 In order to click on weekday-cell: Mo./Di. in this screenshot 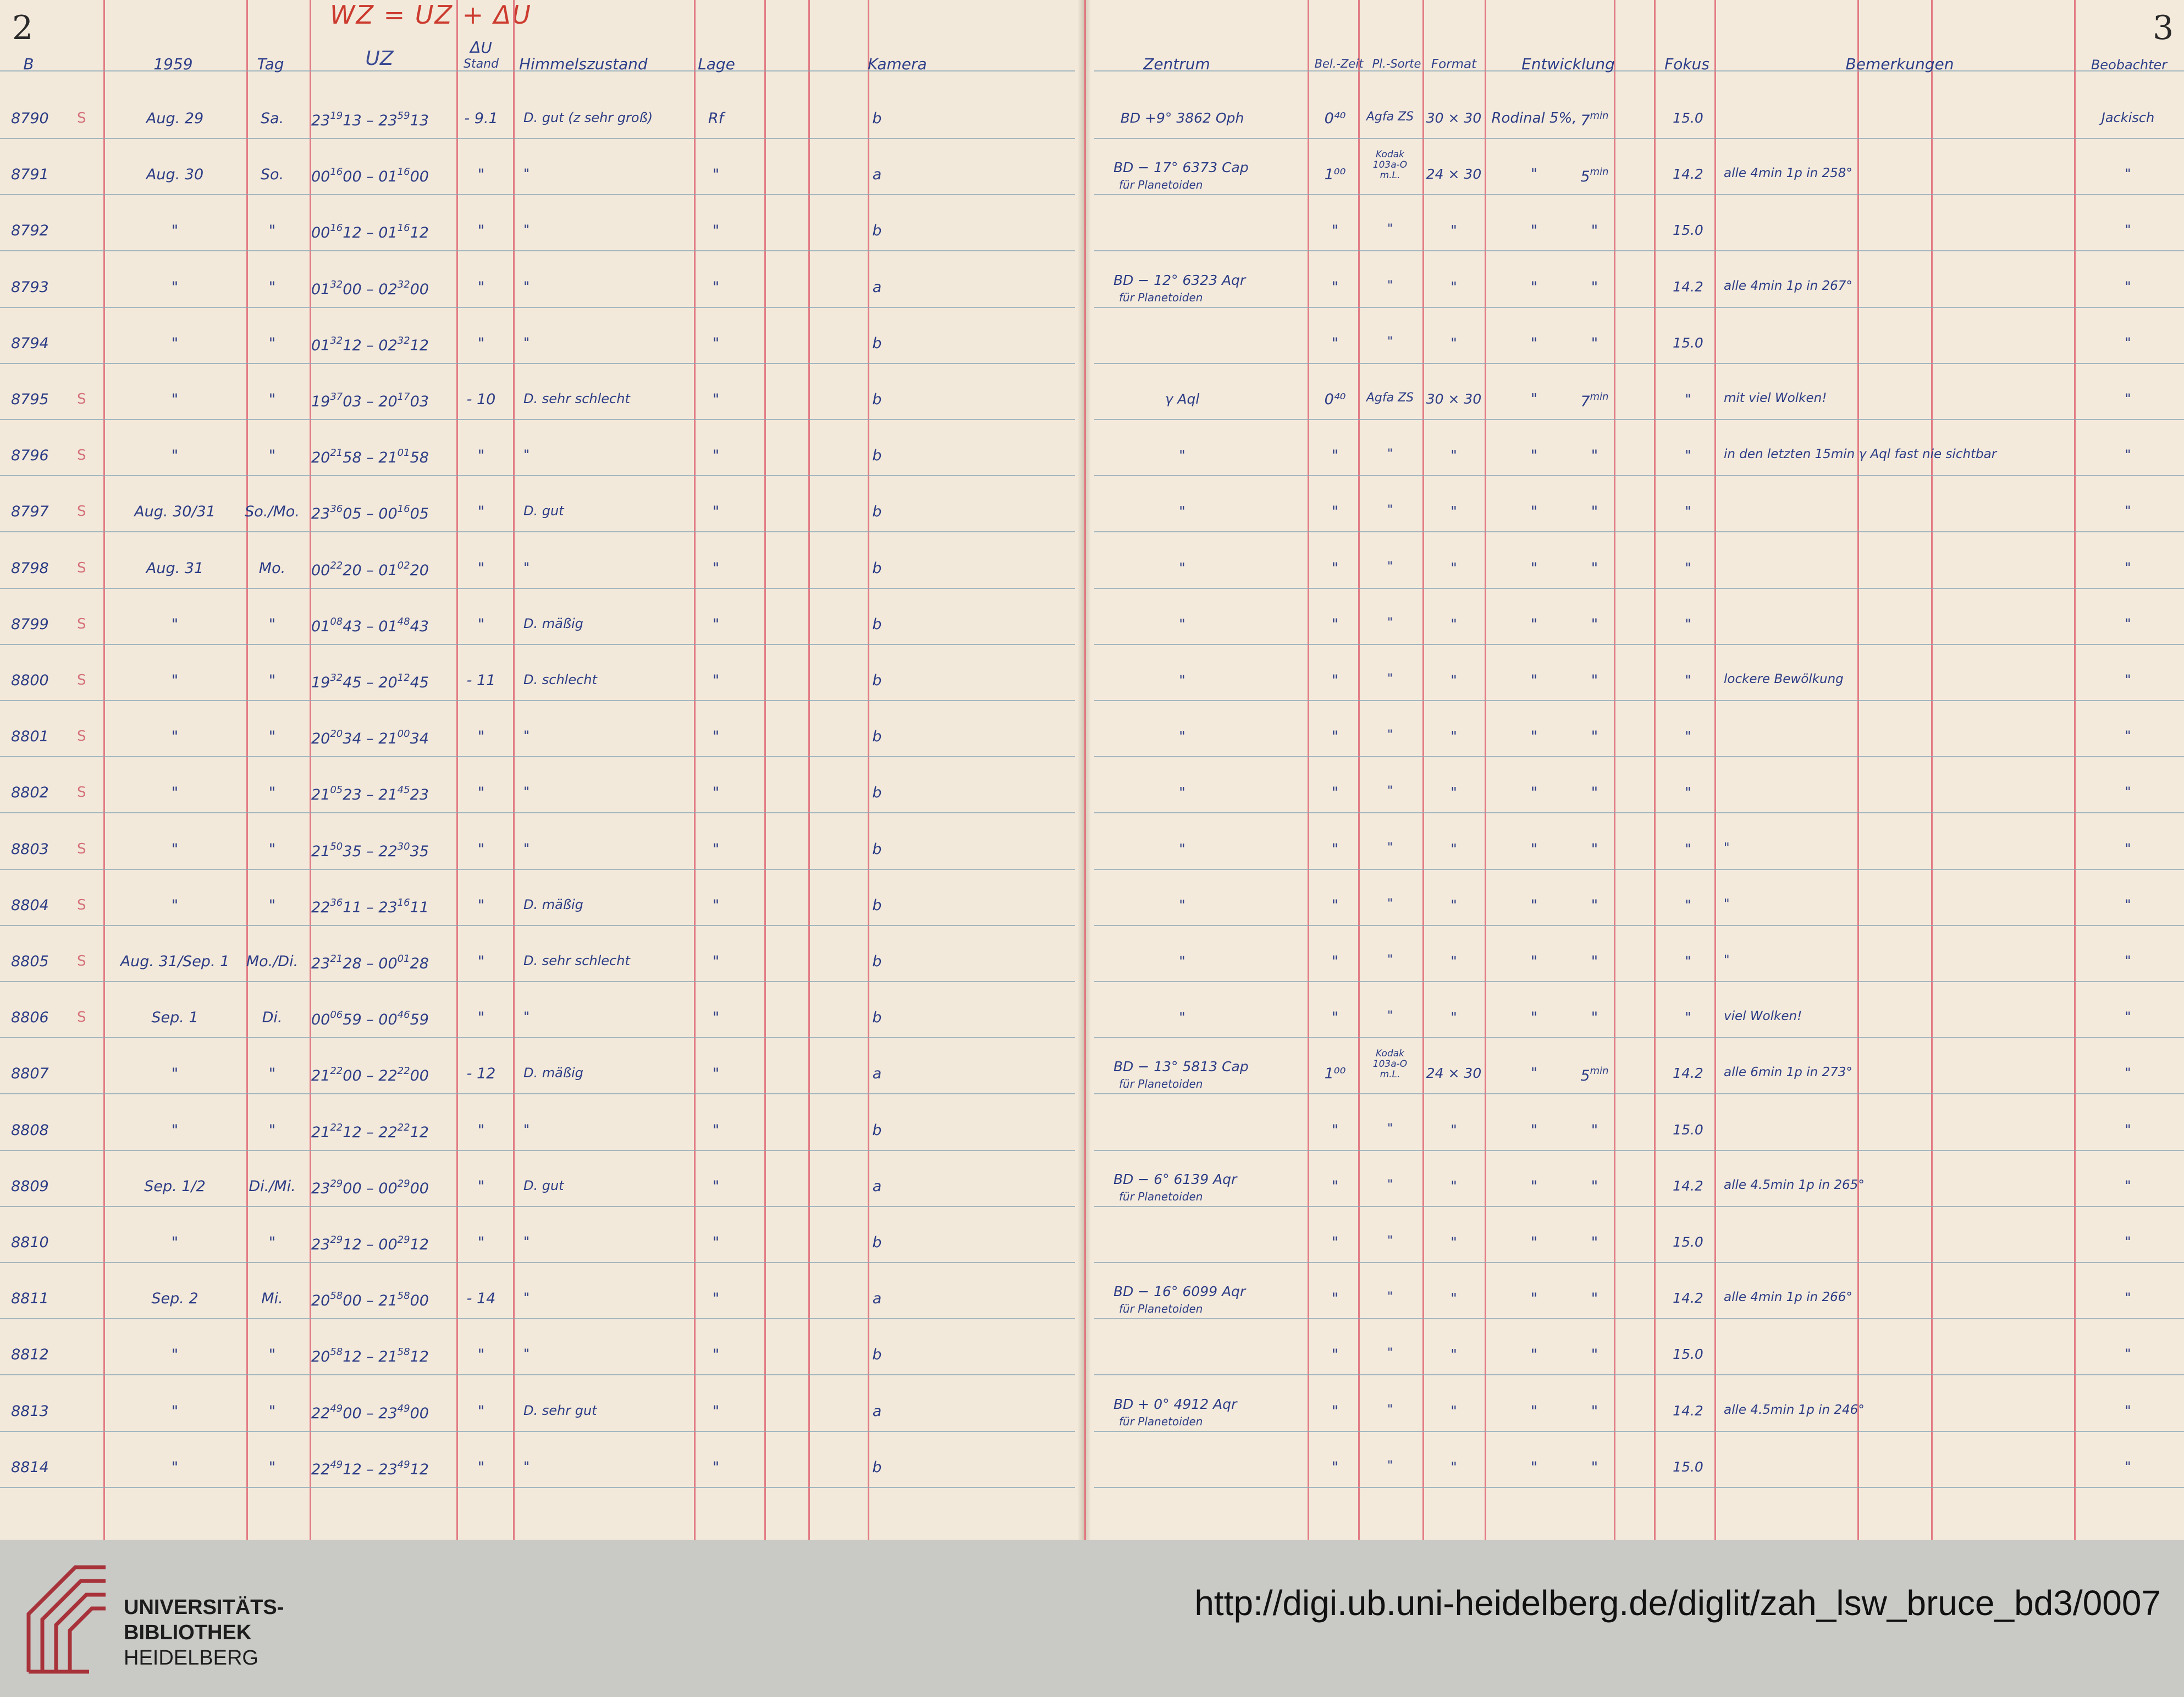, I will do `click(272, 961)`.